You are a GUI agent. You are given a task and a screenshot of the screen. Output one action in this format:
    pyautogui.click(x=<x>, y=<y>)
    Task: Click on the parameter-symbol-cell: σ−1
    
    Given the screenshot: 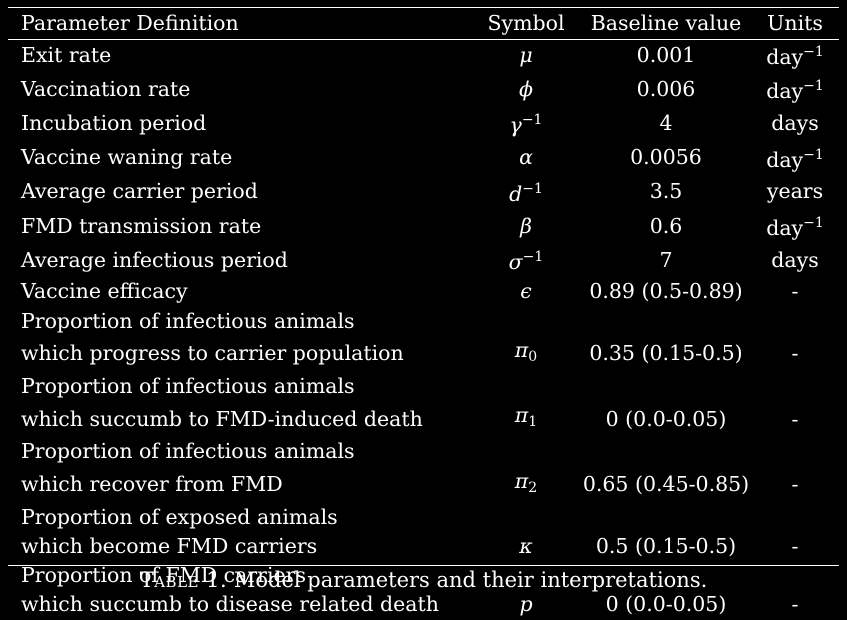 What is the action you would take?
    pyautogui.click(x=526, y=260)
    